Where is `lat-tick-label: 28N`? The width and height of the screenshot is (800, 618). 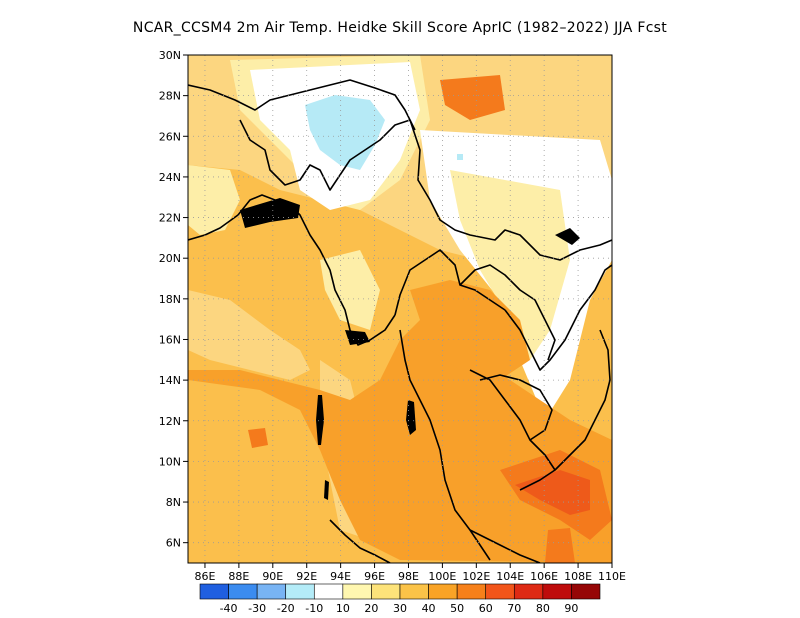
lat-tick-label: 28N is located at coordinates (170, 96).